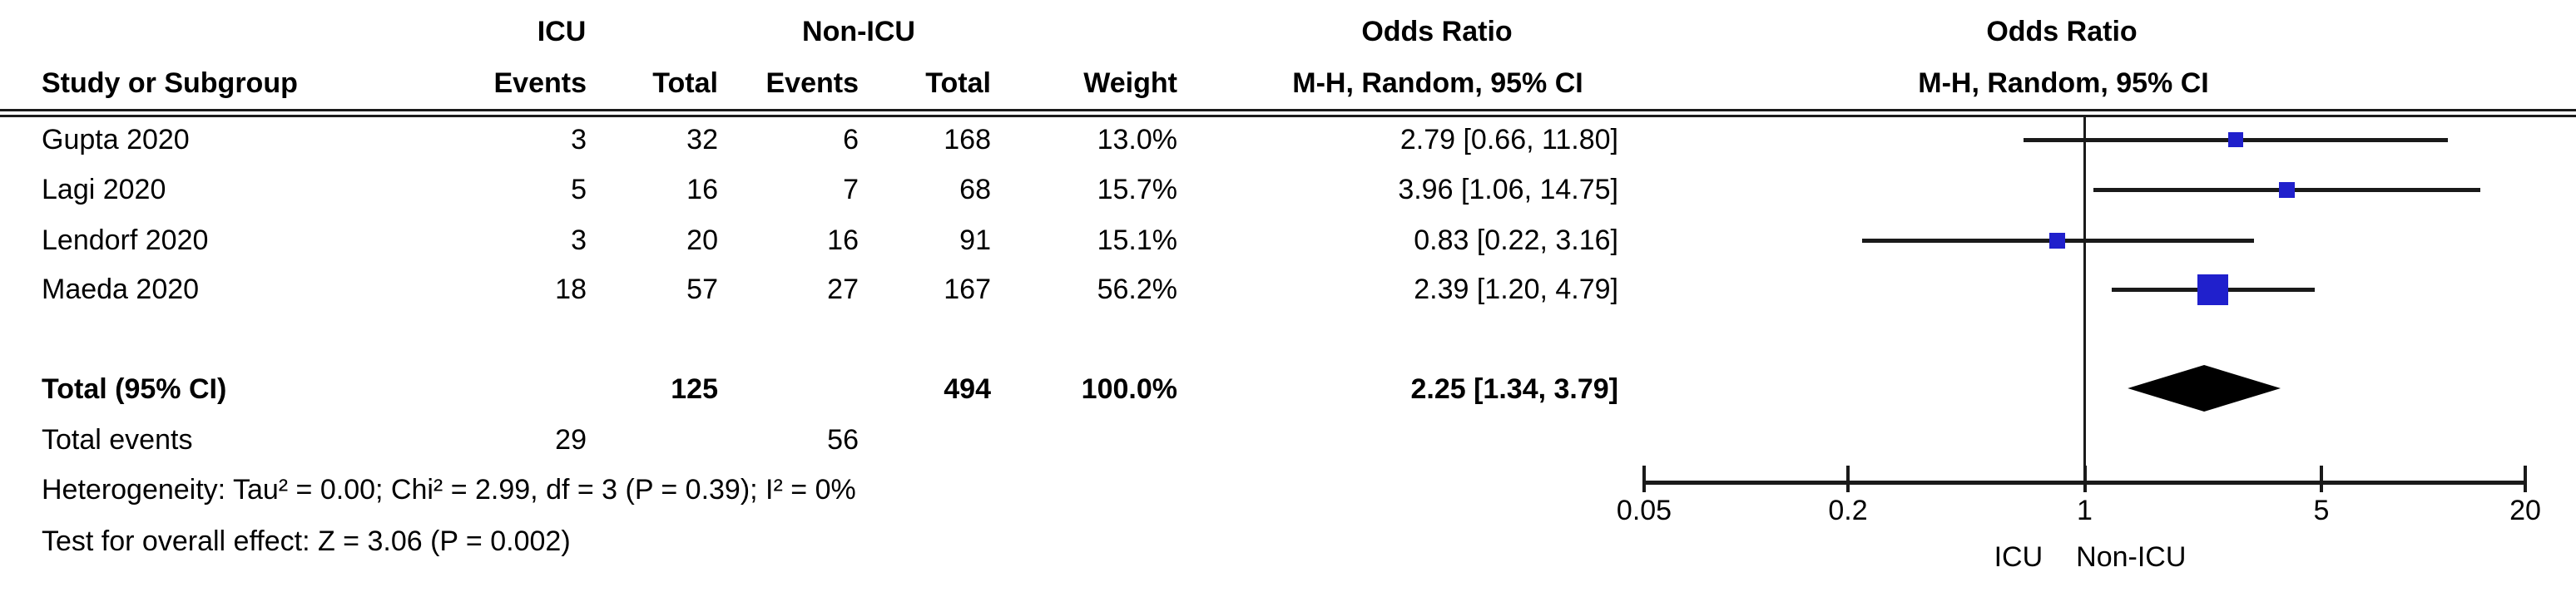 Image resolution: width=2576 pixels, height=592 pixels. What do you see at coordinates (562, 31) in the screenshot?
I see `column-group-icu: ICU` at bounding box center [562, 31].